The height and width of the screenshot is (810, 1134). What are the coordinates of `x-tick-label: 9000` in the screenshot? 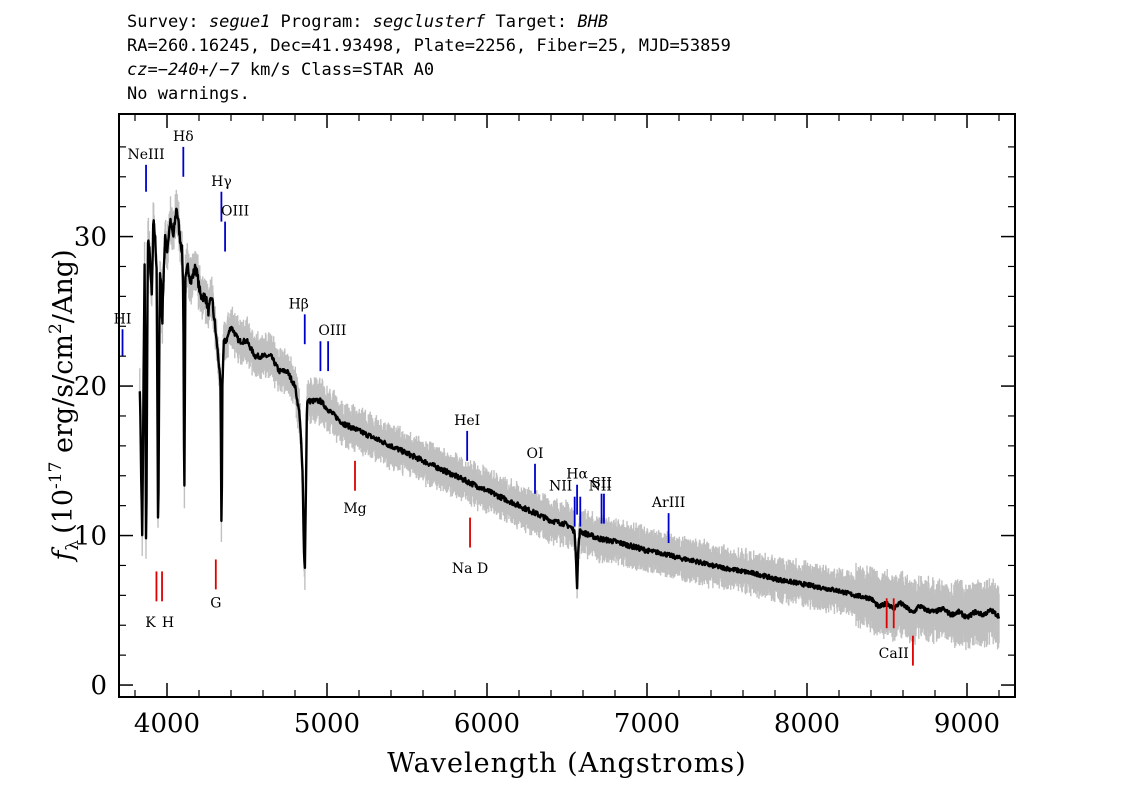 It's located at (967, 724).